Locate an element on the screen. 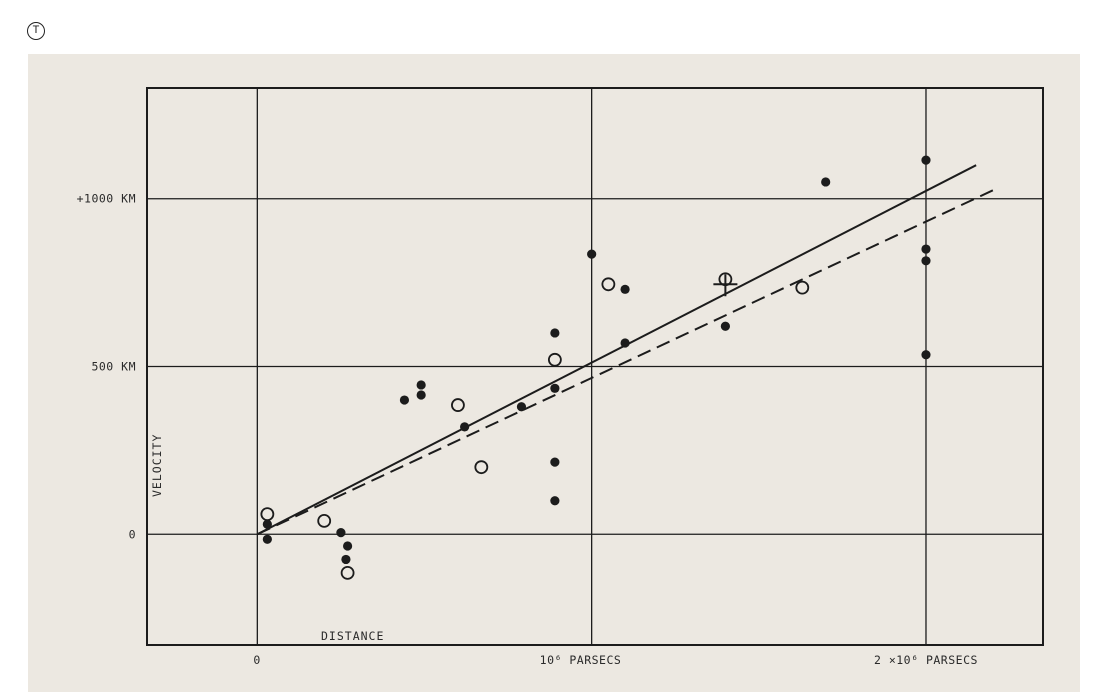 The image size is (1102, 692). y-tick-label-1: 500 KM is located at coordinates (113, 367).